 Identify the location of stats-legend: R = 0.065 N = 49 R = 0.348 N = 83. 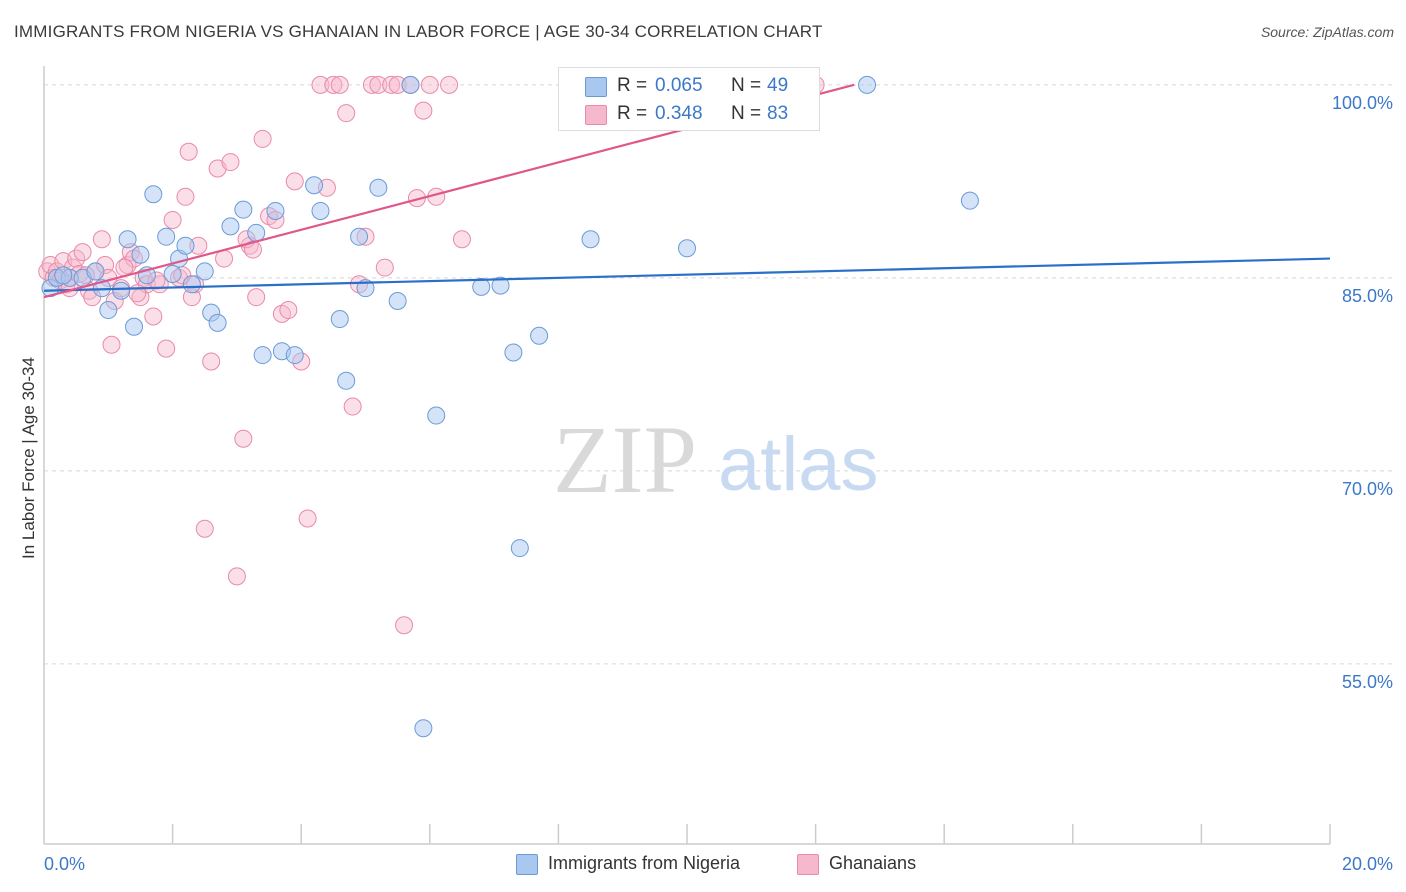
(689, 99).